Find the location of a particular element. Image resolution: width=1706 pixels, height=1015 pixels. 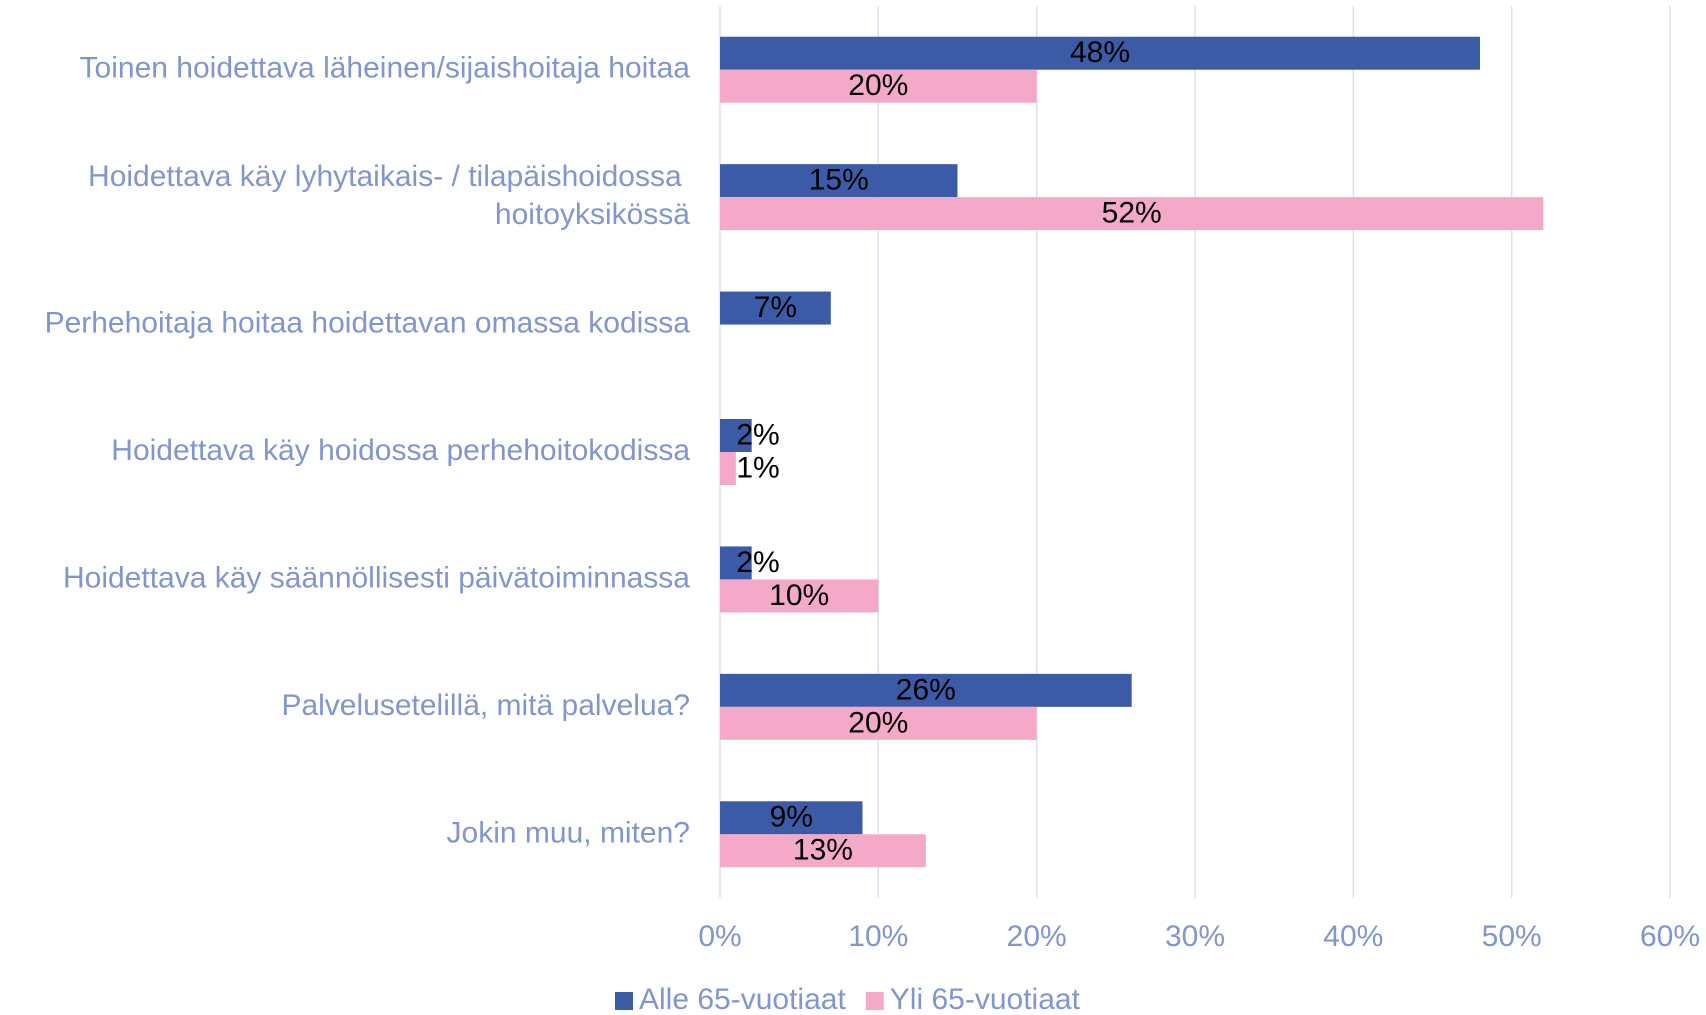

x-tick-label: 50% is located at coordinates (1512, 936).